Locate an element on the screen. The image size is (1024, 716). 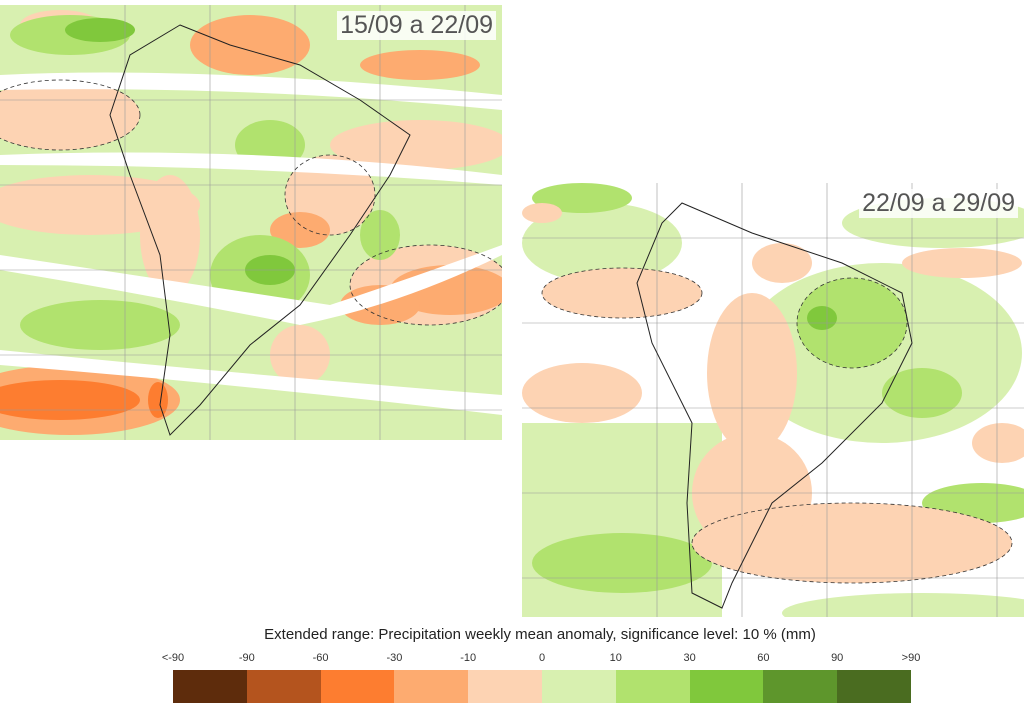
legend-tick-label: 10 is located at coordinates (615, 658).